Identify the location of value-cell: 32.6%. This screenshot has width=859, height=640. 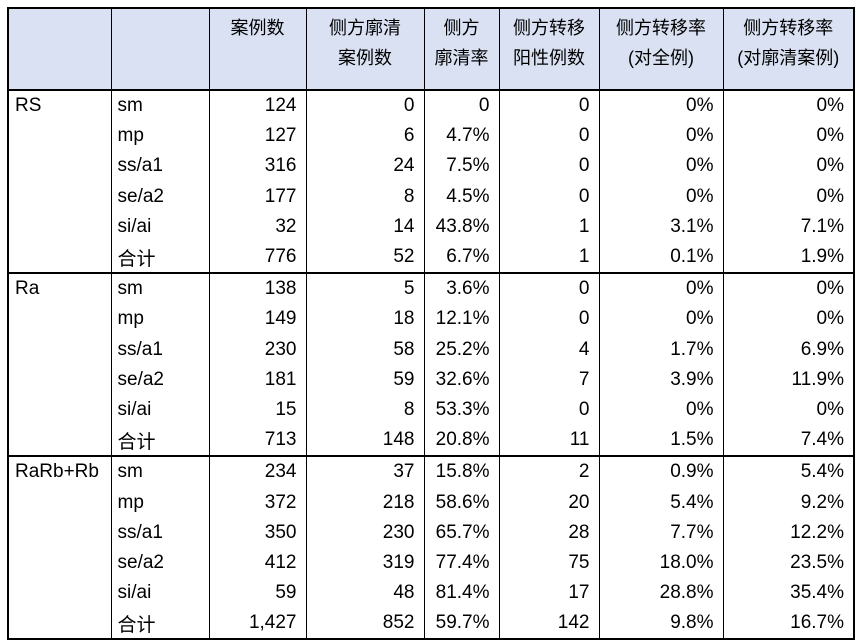
(461, 379).